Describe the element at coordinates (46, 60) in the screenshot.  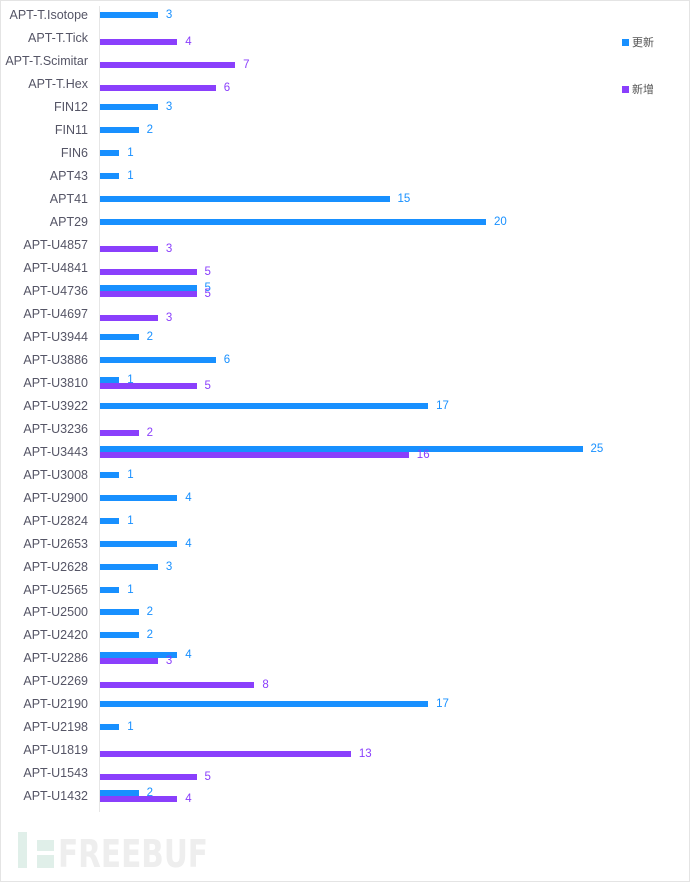
I see `category-label: APT-T.Scimitar` at that location.